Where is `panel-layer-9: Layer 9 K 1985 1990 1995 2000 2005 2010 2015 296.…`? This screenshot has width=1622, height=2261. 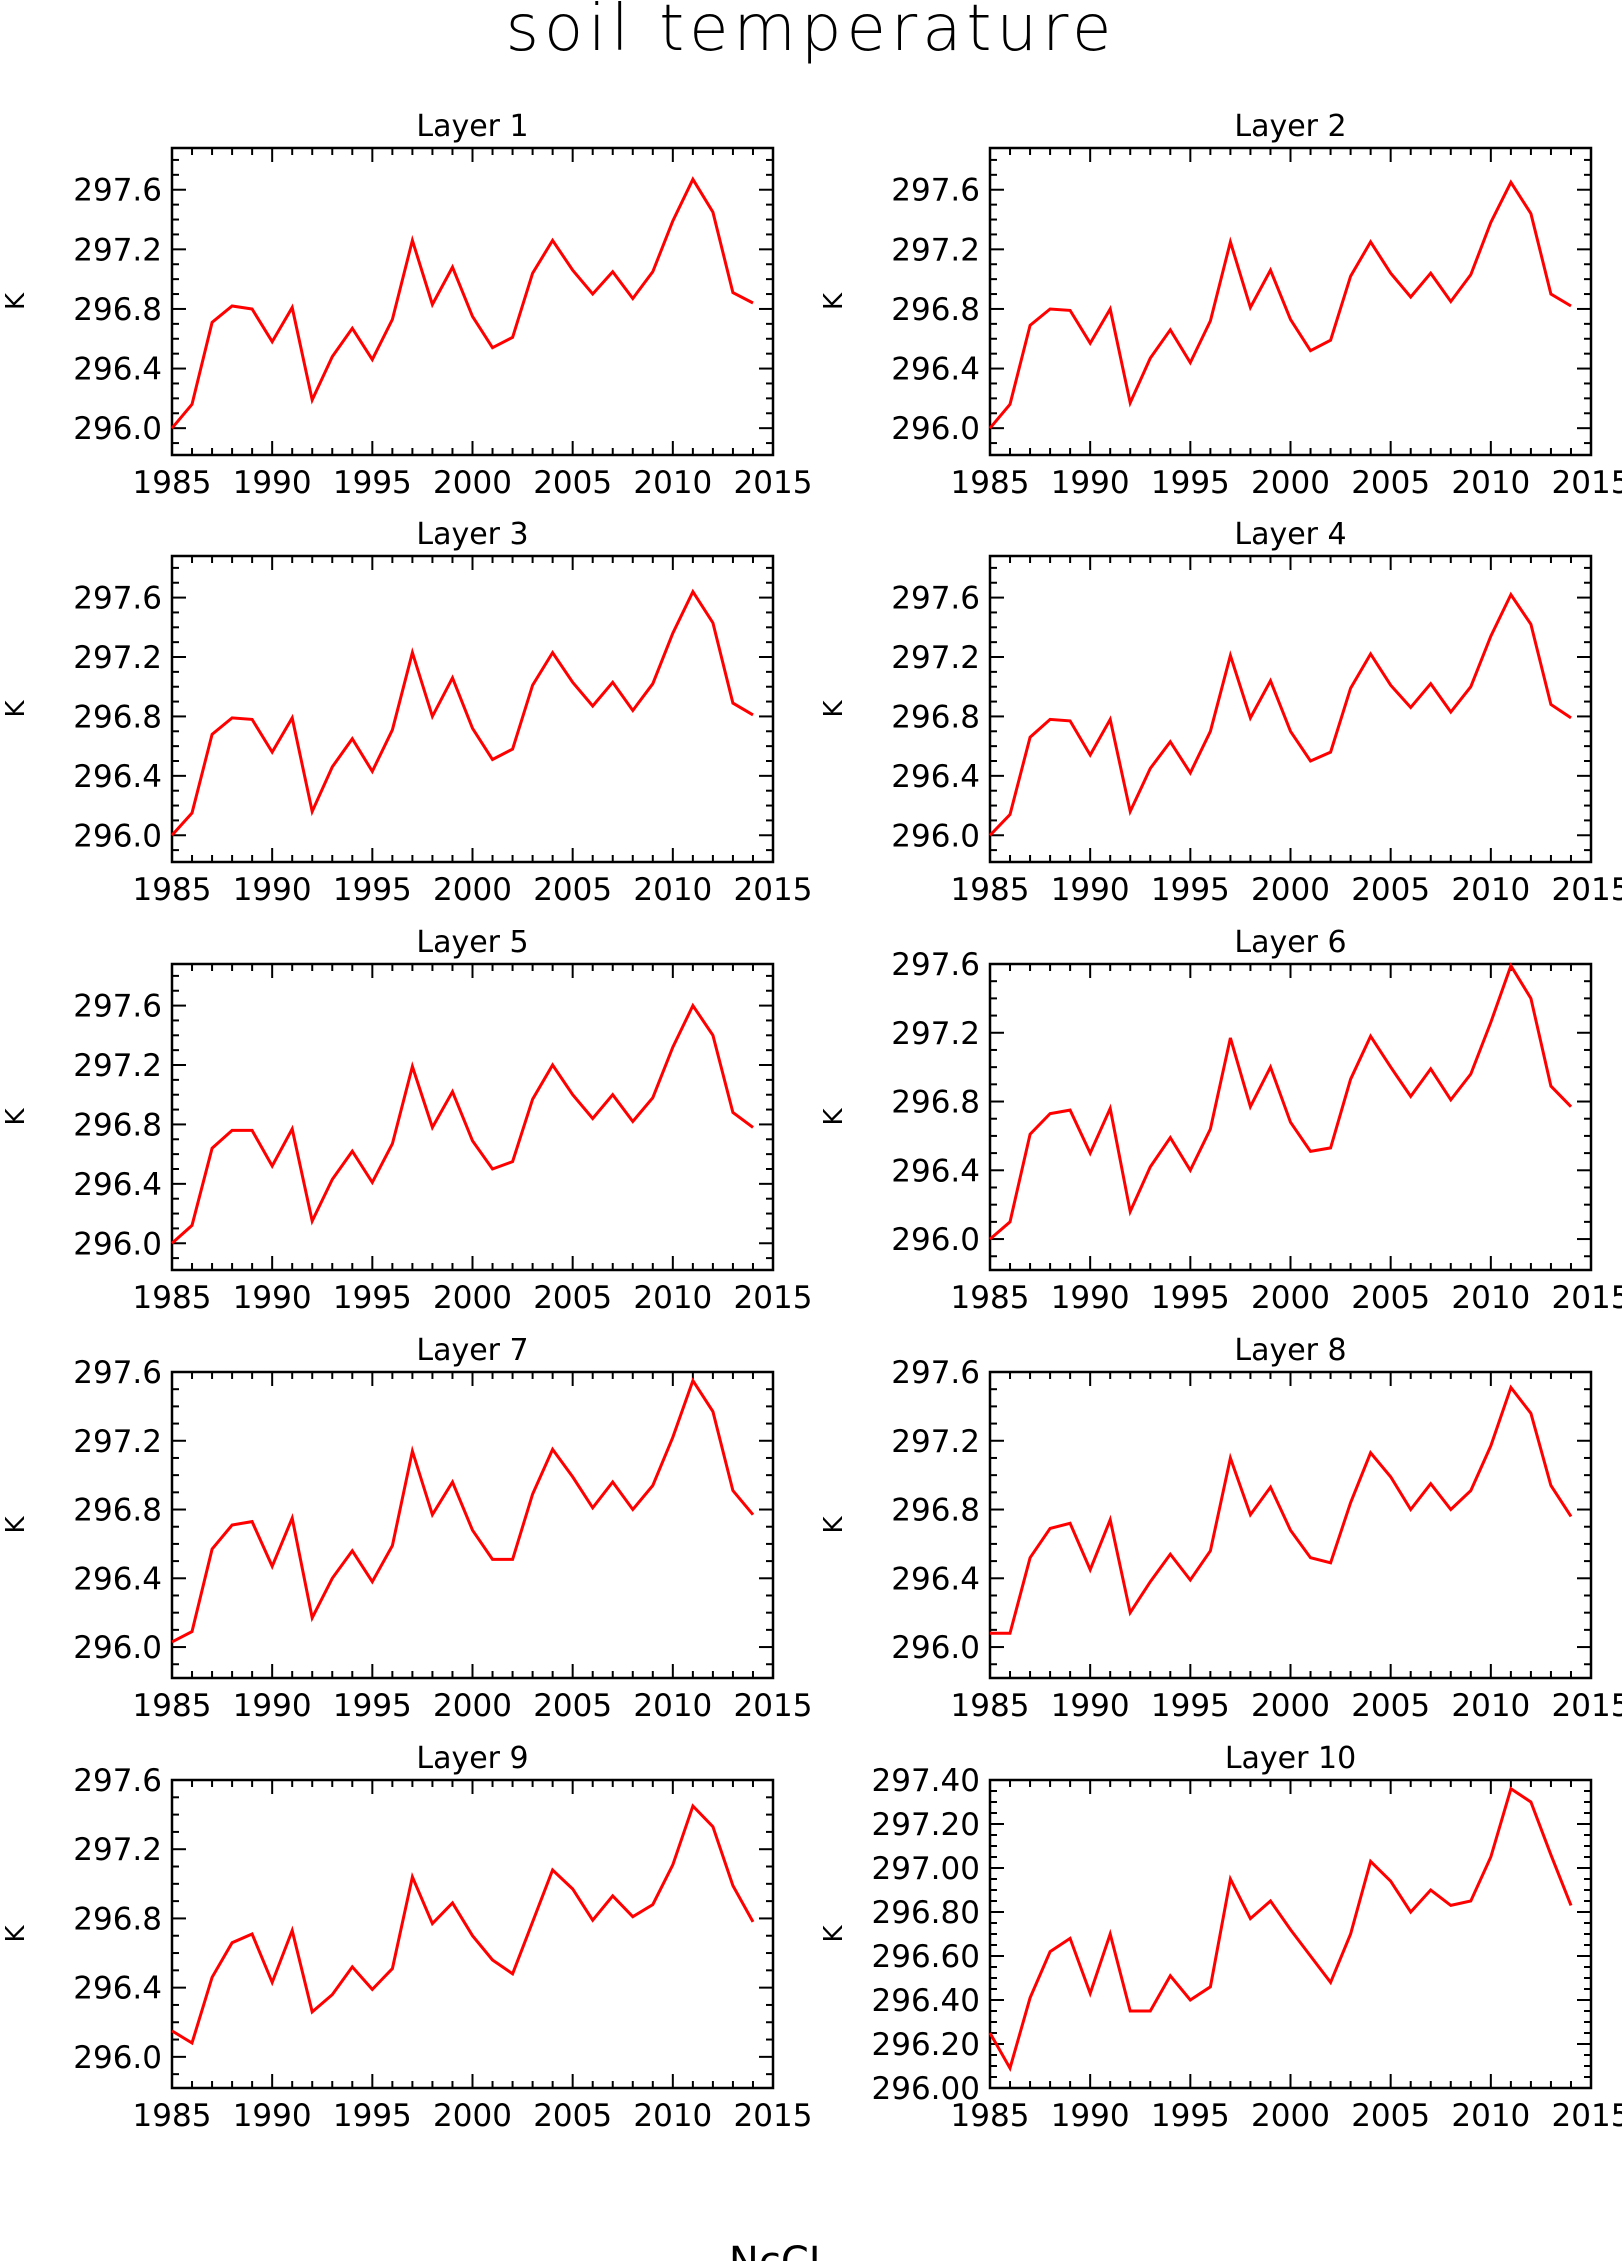 panel-layer-9: Layer 9 K 1985 1990 1995 2000 2005 2010 2015 296.… is located at coordinates (406, 1937).